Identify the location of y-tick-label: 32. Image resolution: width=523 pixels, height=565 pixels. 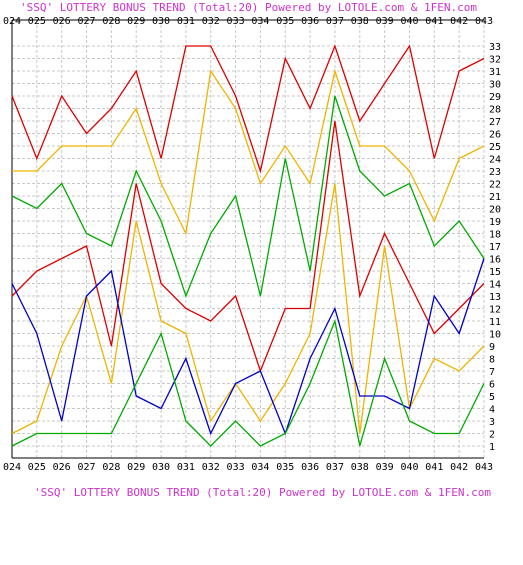
(495, 60).